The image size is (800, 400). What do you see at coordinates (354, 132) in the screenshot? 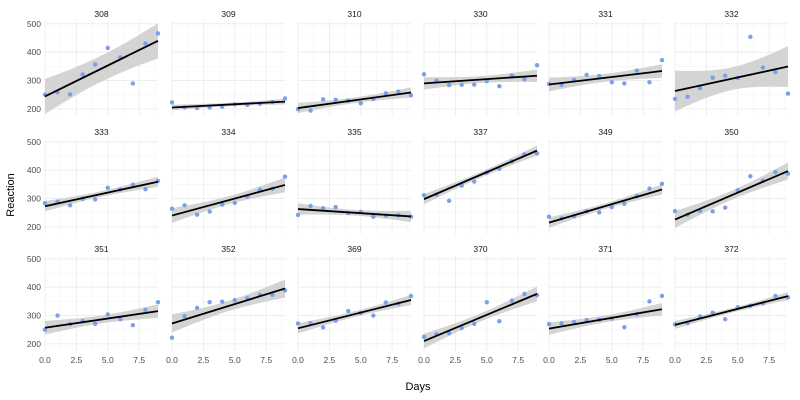
I see `facet-title: 335` at bounding box center [354, 132].